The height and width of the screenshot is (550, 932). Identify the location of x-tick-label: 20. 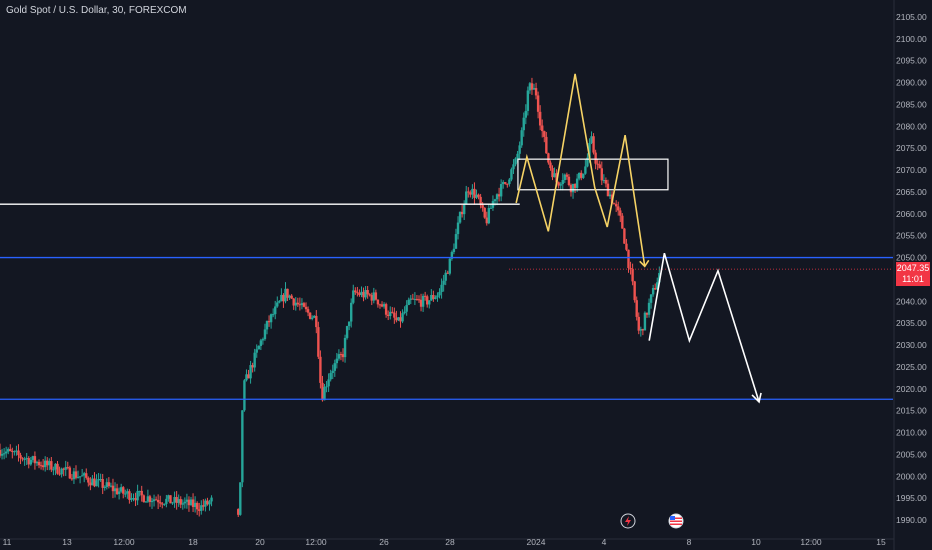
(260, 542).